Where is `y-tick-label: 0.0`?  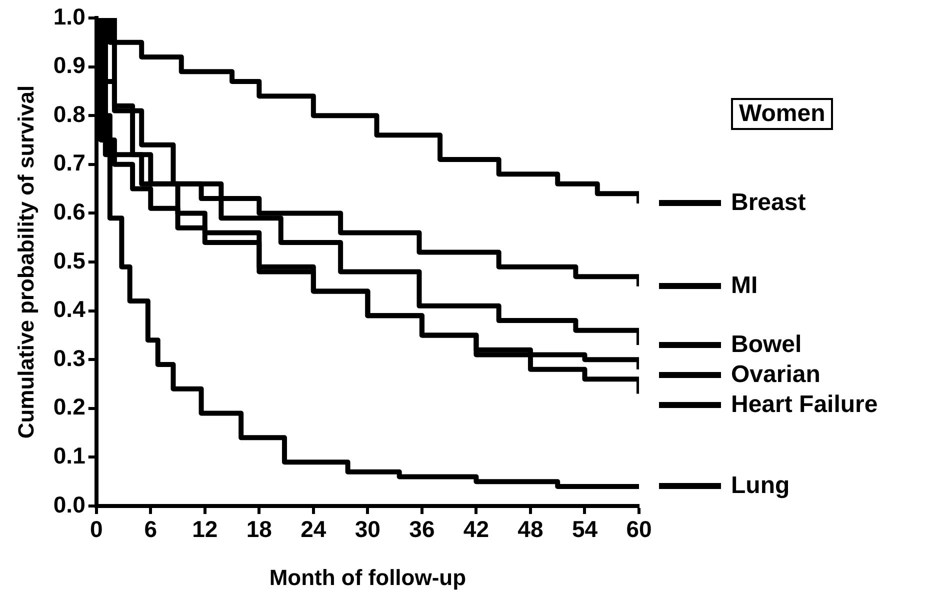 y-tick-label: 0.0 is located at coordinates (69, 504).